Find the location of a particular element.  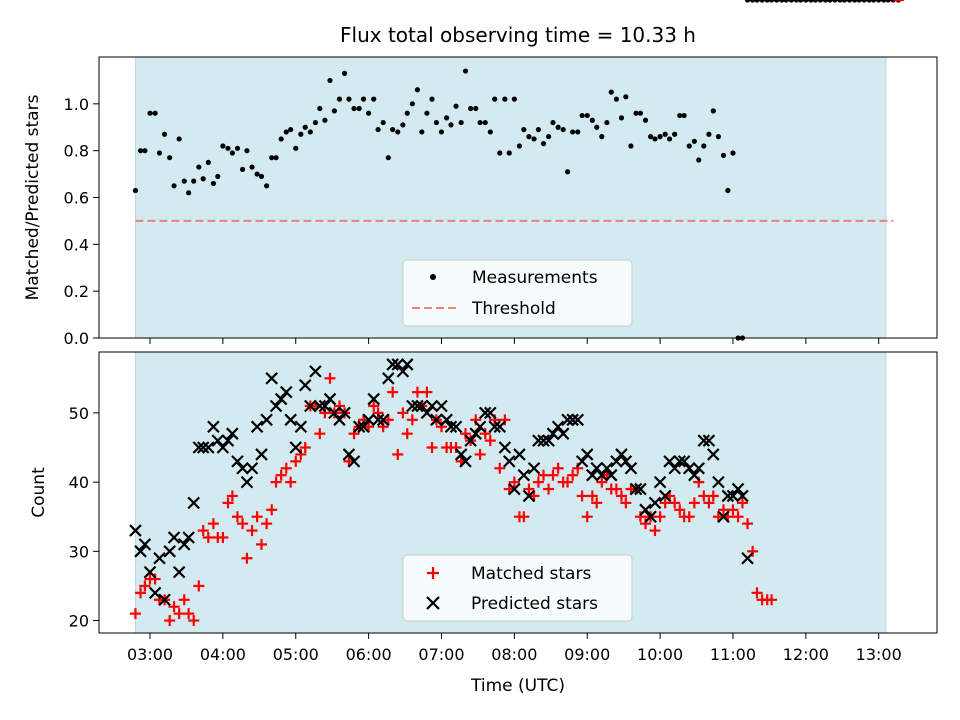

ratio-legend: Measurements Threshold is located at coordinates (517, 293).